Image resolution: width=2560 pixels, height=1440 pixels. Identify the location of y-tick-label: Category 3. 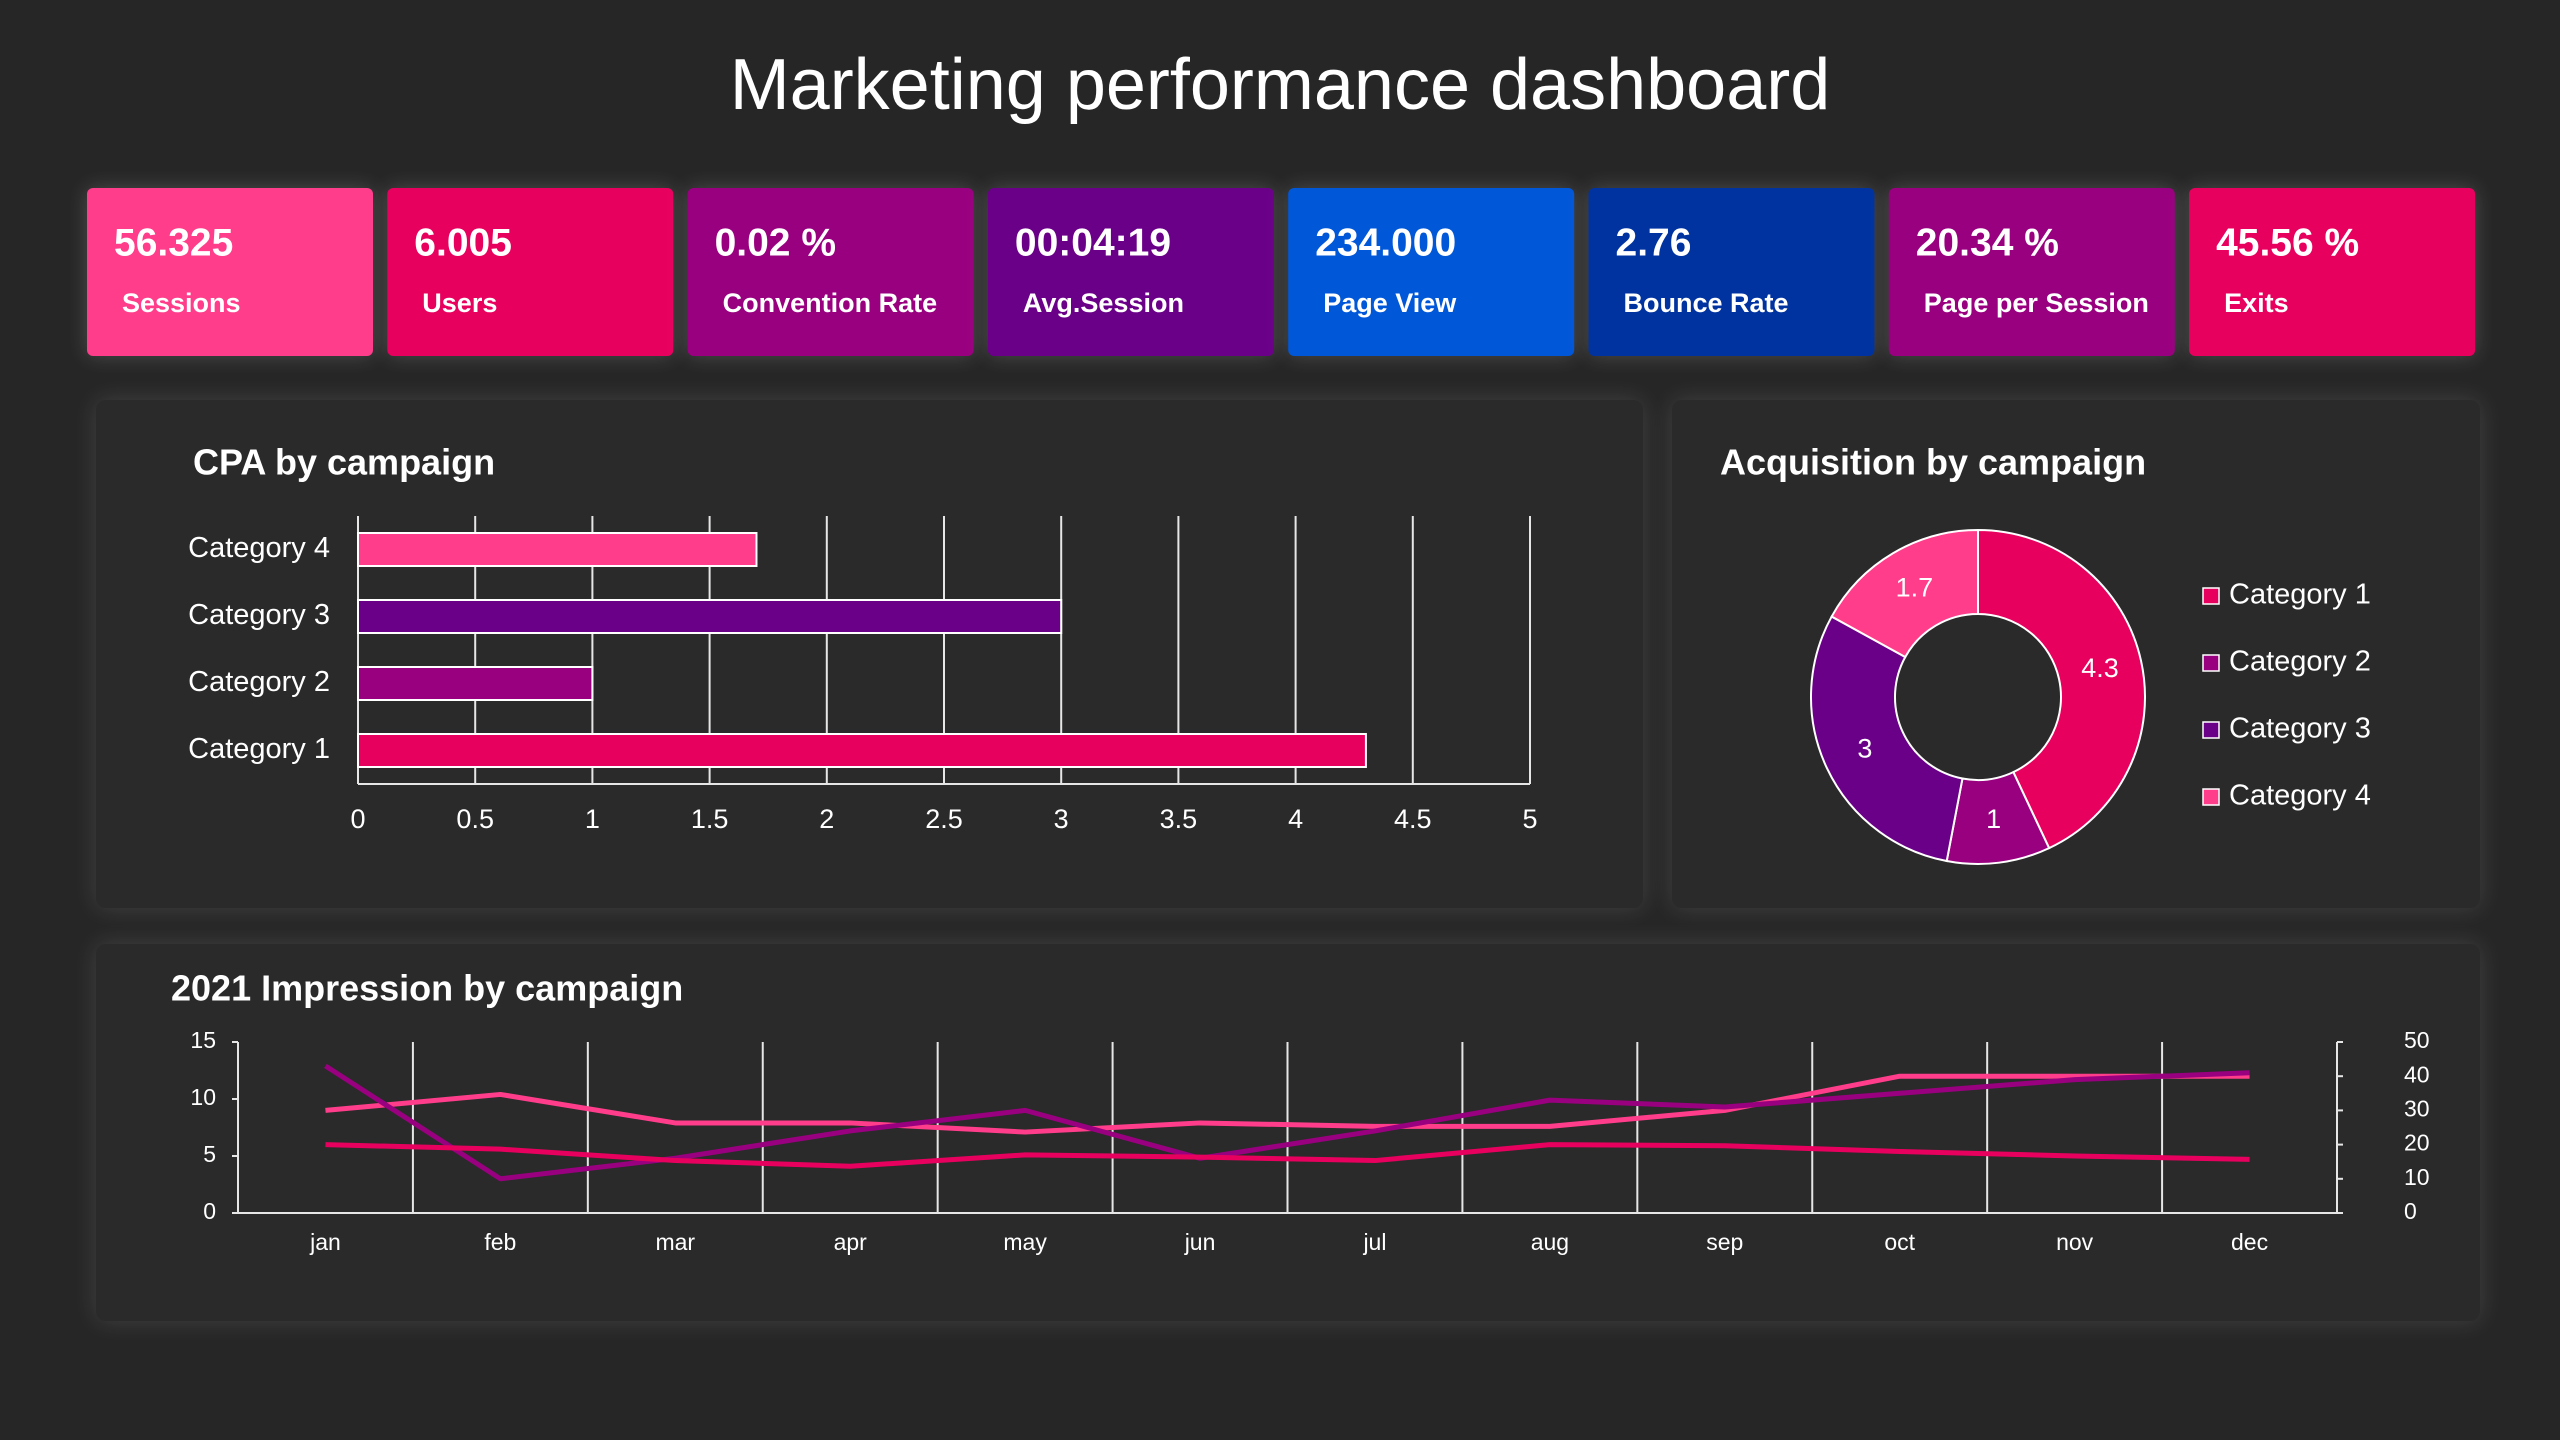
(259, 615).